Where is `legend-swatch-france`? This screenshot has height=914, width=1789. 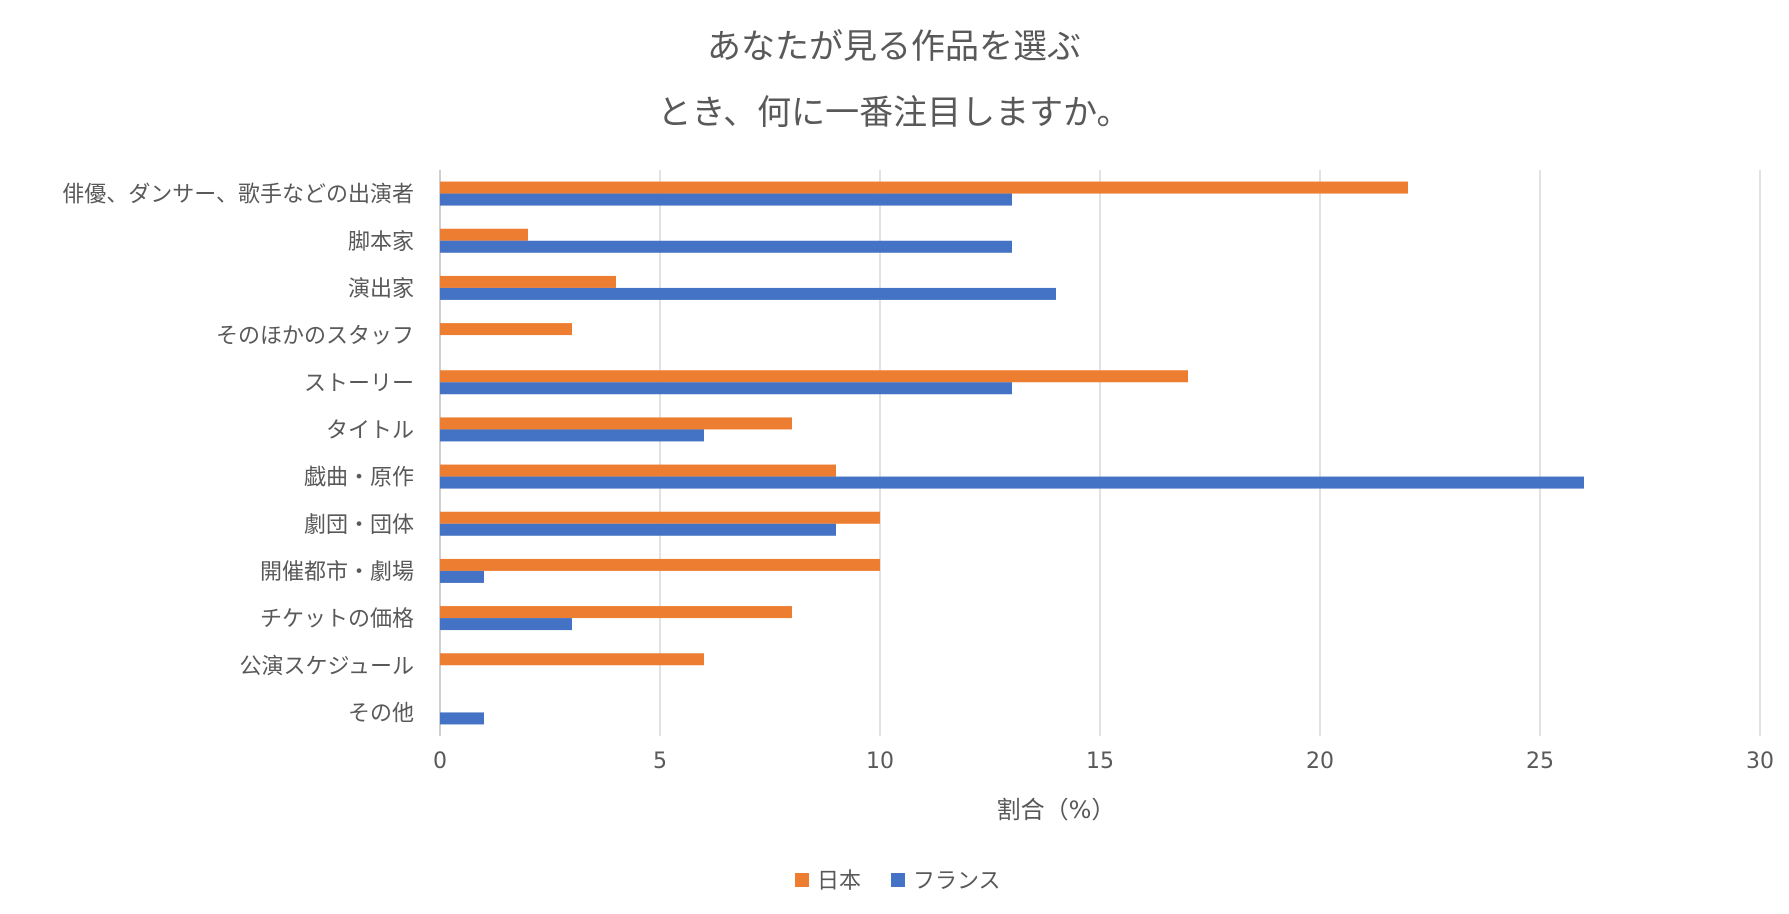 legend-swatch-france is located at coordinates (898, 880).